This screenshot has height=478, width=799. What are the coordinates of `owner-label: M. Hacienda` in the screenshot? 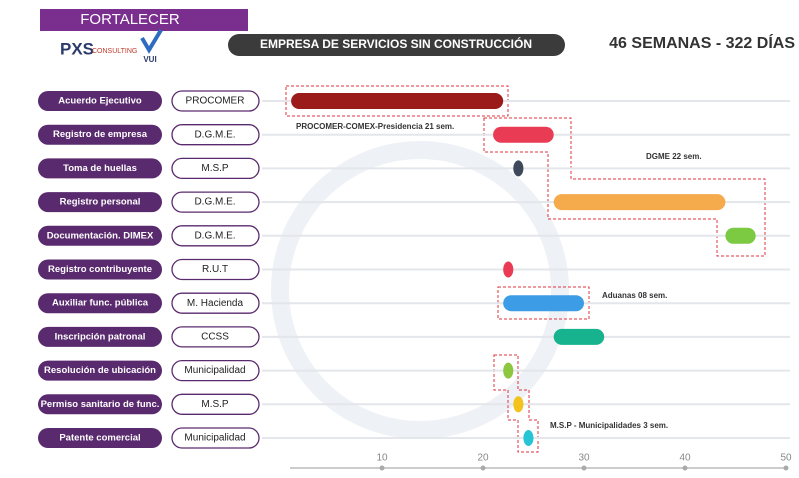 It's located at (215, 303).